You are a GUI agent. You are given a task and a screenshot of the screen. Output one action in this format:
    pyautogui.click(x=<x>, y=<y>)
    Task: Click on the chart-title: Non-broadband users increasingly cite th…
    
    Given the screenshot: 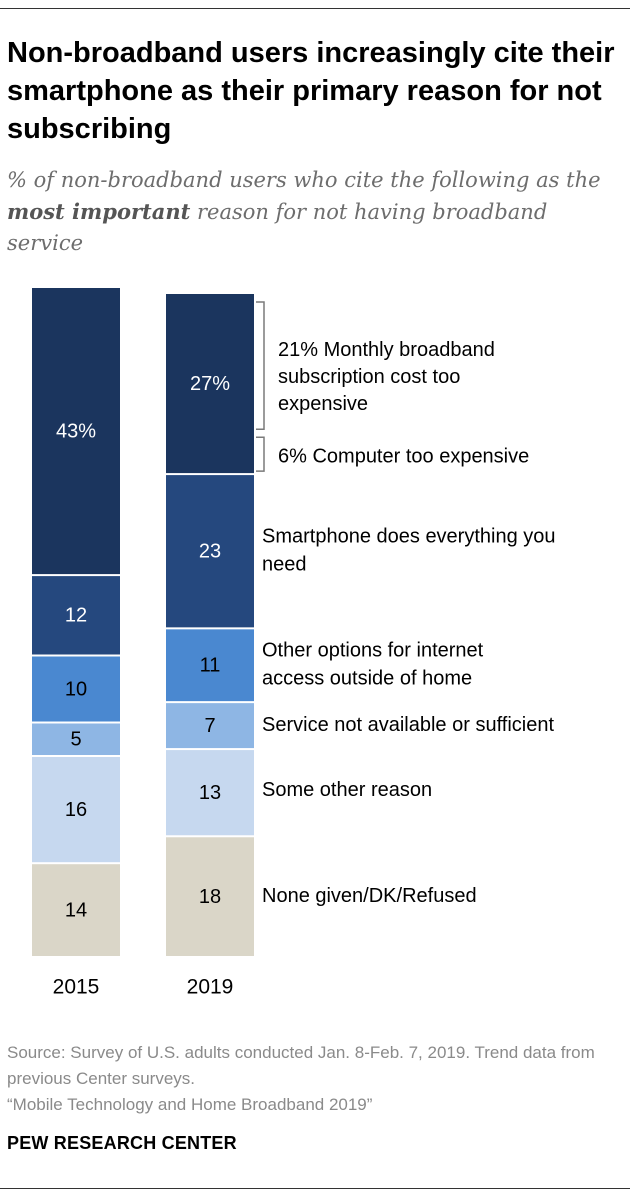 What is the action you would take?
    pyautogui.click(x=311, y=91)
    